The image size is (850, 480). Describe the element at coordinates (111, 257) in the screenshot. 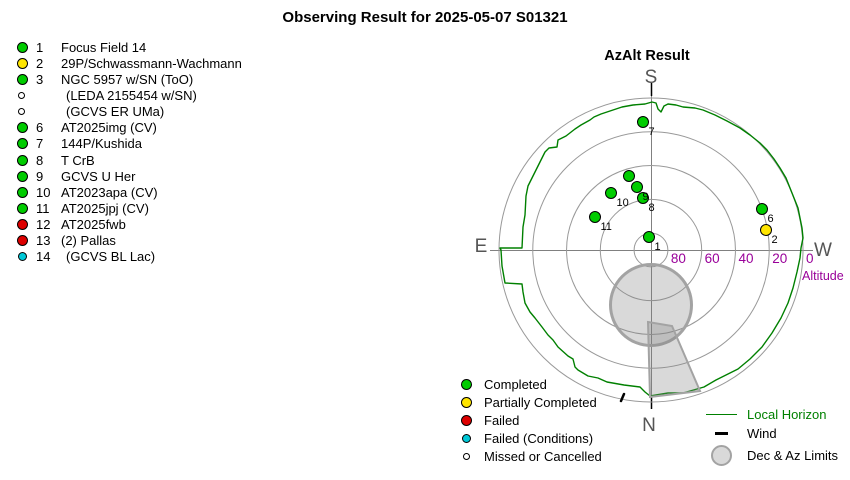

I see `target-name: (GCVS BL Lac)` at that location.